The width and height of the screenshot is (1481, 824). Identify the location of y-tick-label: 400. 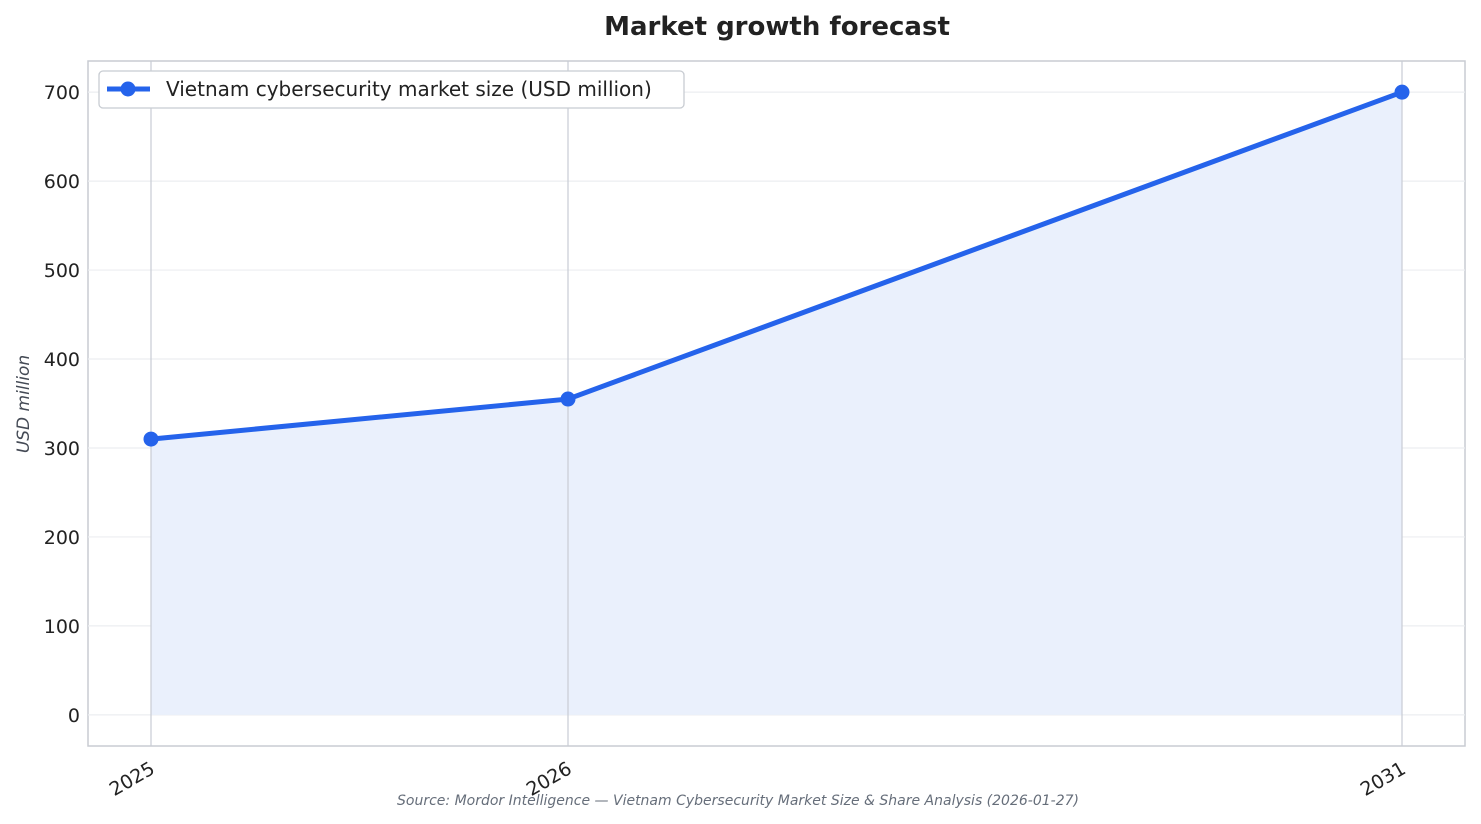
(62, 360).